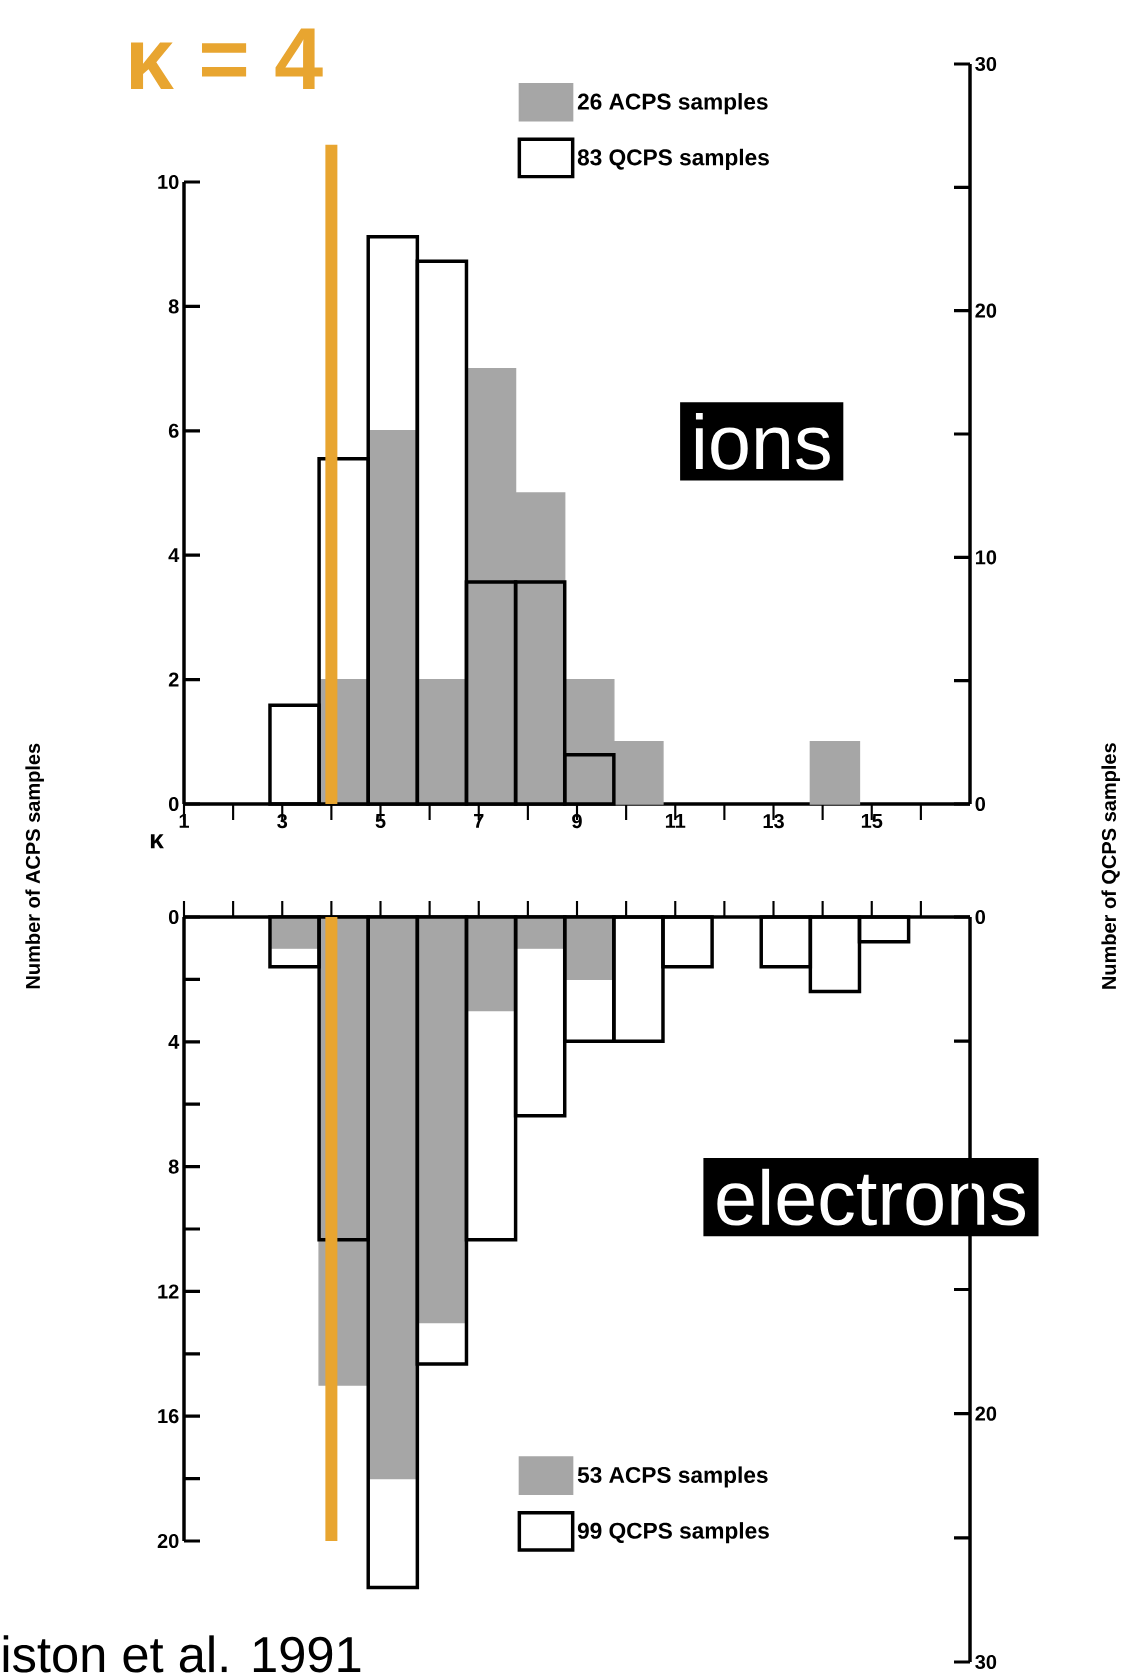 This screenshot has height=1676, width=1135. Describe the element at coordinates (673, 1533) in the screenshot. I see `legend-label: 99 QCPS samples` at that location.